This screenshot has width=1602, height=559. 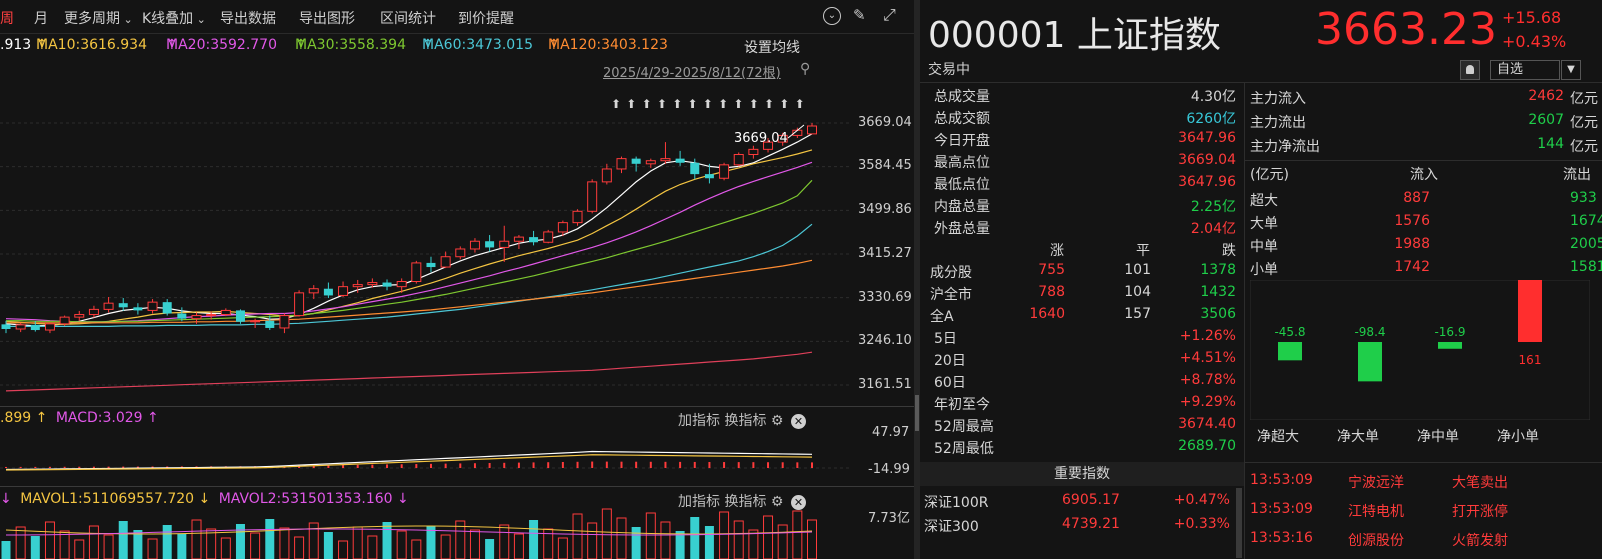 What do you see at coordinates (1207, 380) in the screenshot?
I see `period-value: +8.78%` at bounding box center [1207, 380].